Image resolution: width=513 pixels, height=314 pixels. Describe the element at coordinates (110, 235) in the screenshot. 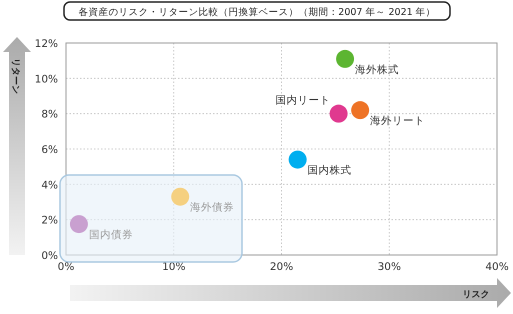

I see `series-label: 国内債券` at that location.